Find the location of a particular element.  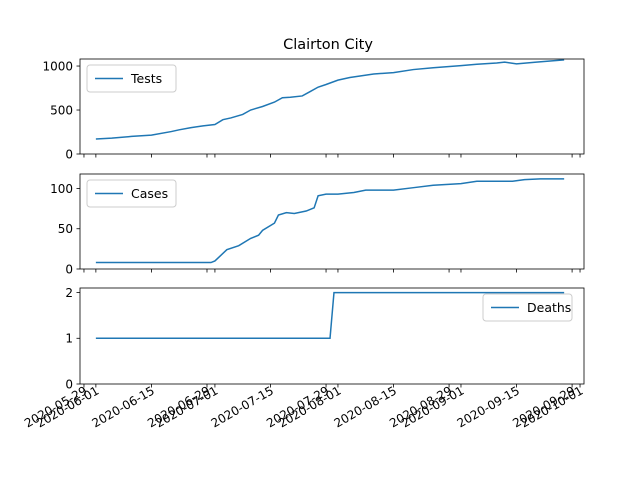

y-tick-label: 500 is located at coordinates (61, 110).